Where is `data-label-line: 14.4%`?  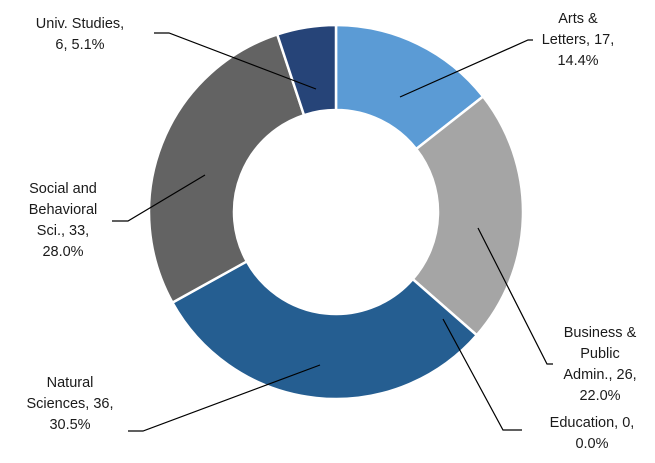
data-label-line: 14.4% is located at coordinates (577, 61).